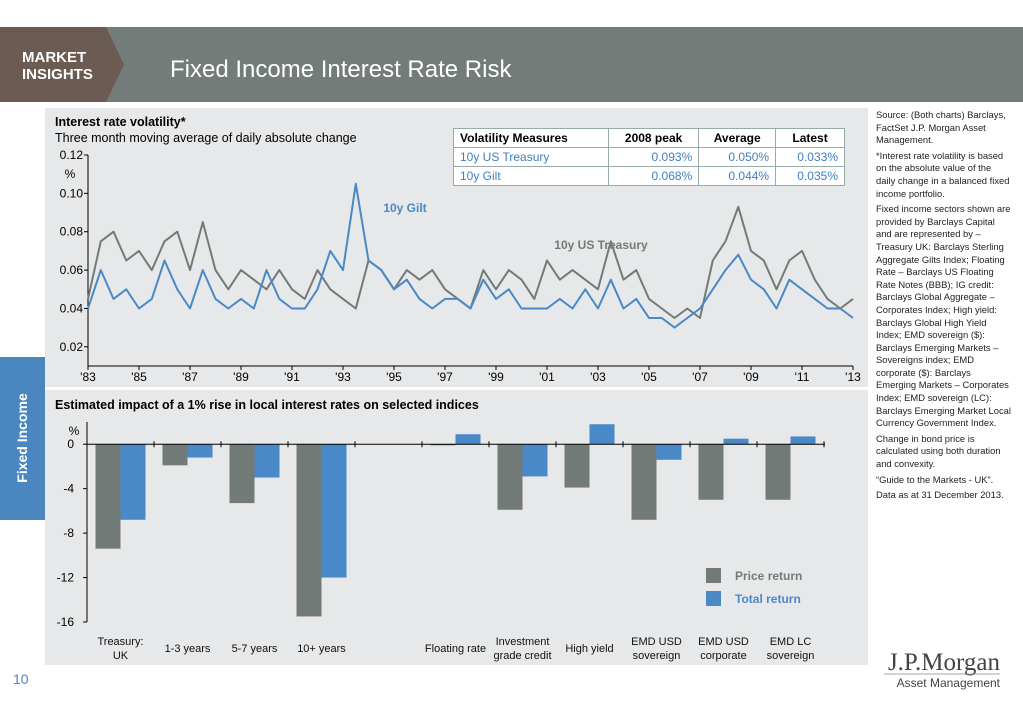  Describe the element at coordinates (120, 122) in the screenshot. I see `chart-title: Interest rate volatility*` at that location.